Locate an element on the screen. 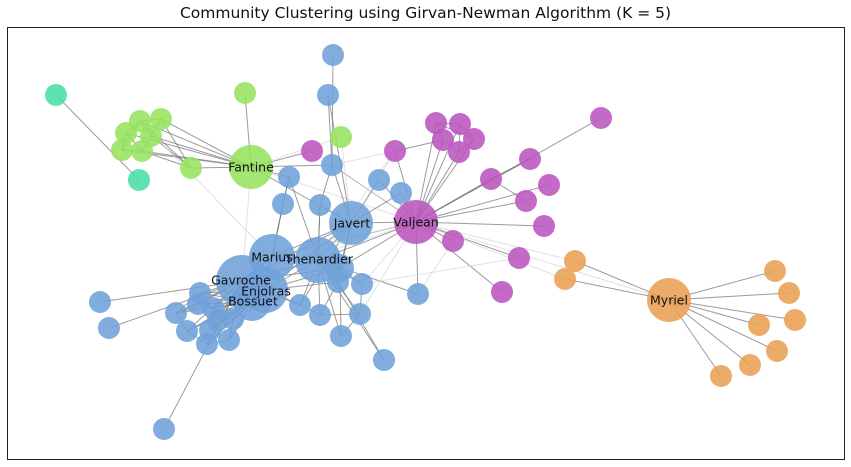 The image size is (851, 467). label-valjean: Valjean is located at coordinates (415, 222).